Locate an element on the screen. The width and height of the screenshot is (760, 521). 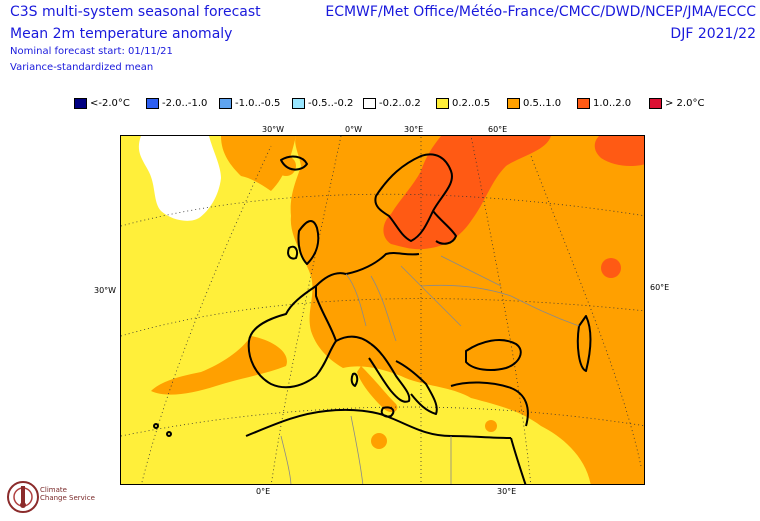
legend-label: <-2.0°C is located at coordinates (110, 103).